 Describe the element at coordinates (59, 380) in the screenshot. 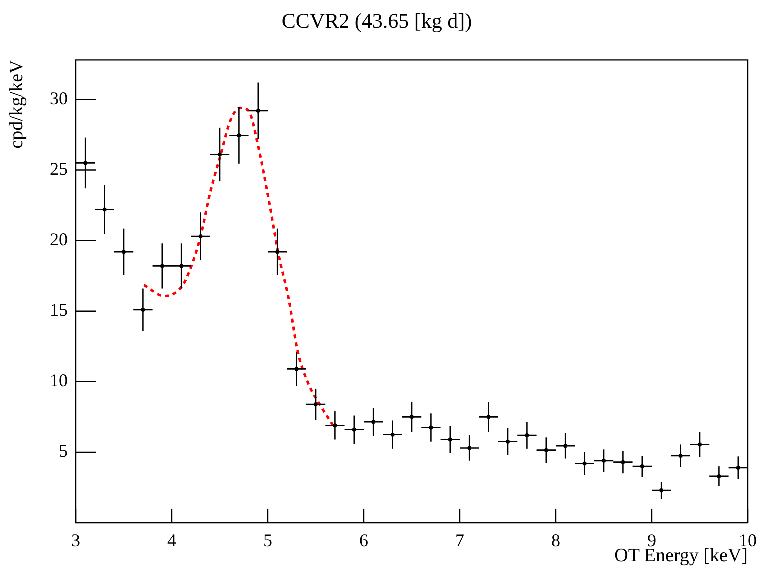

I see `y-tick-label: 10` at that location.